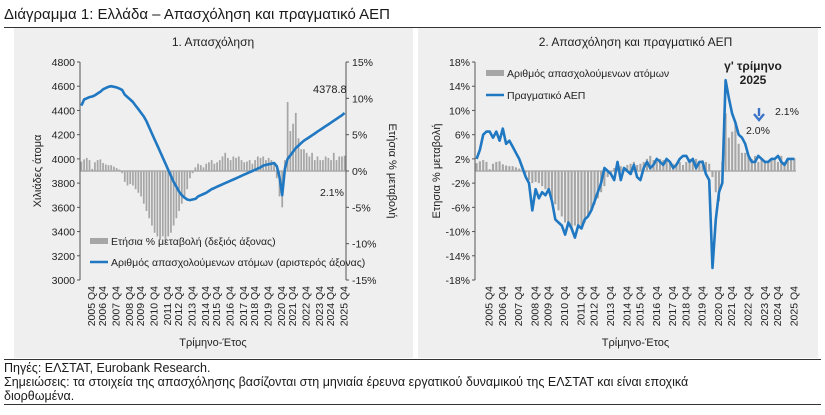 This screenshot has height=415, width=825. I want to click on footer-rule, so click(412, 404).